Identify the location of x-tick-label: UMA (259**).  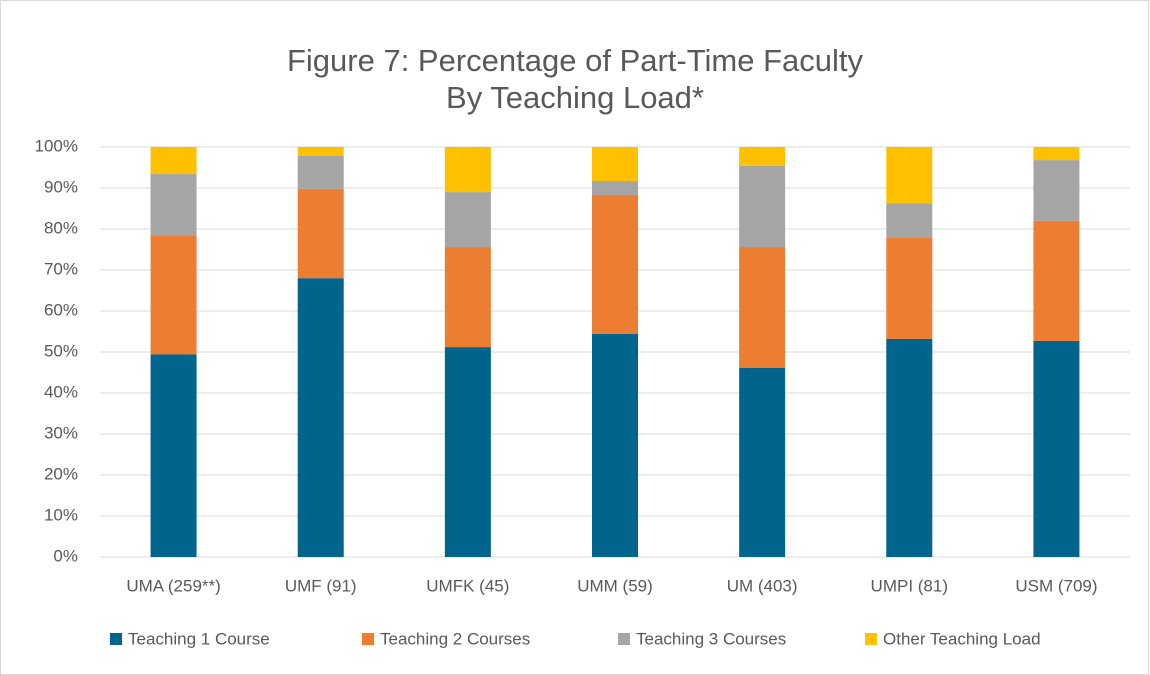
(173, 585).